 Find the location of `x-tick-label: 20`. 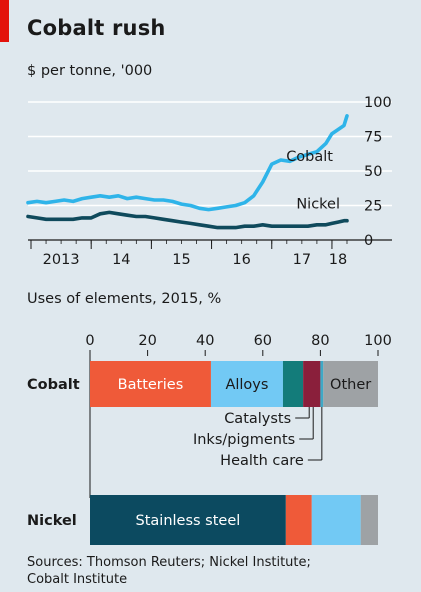

x-tick-label: 20 is located at coordinates (147, 341).